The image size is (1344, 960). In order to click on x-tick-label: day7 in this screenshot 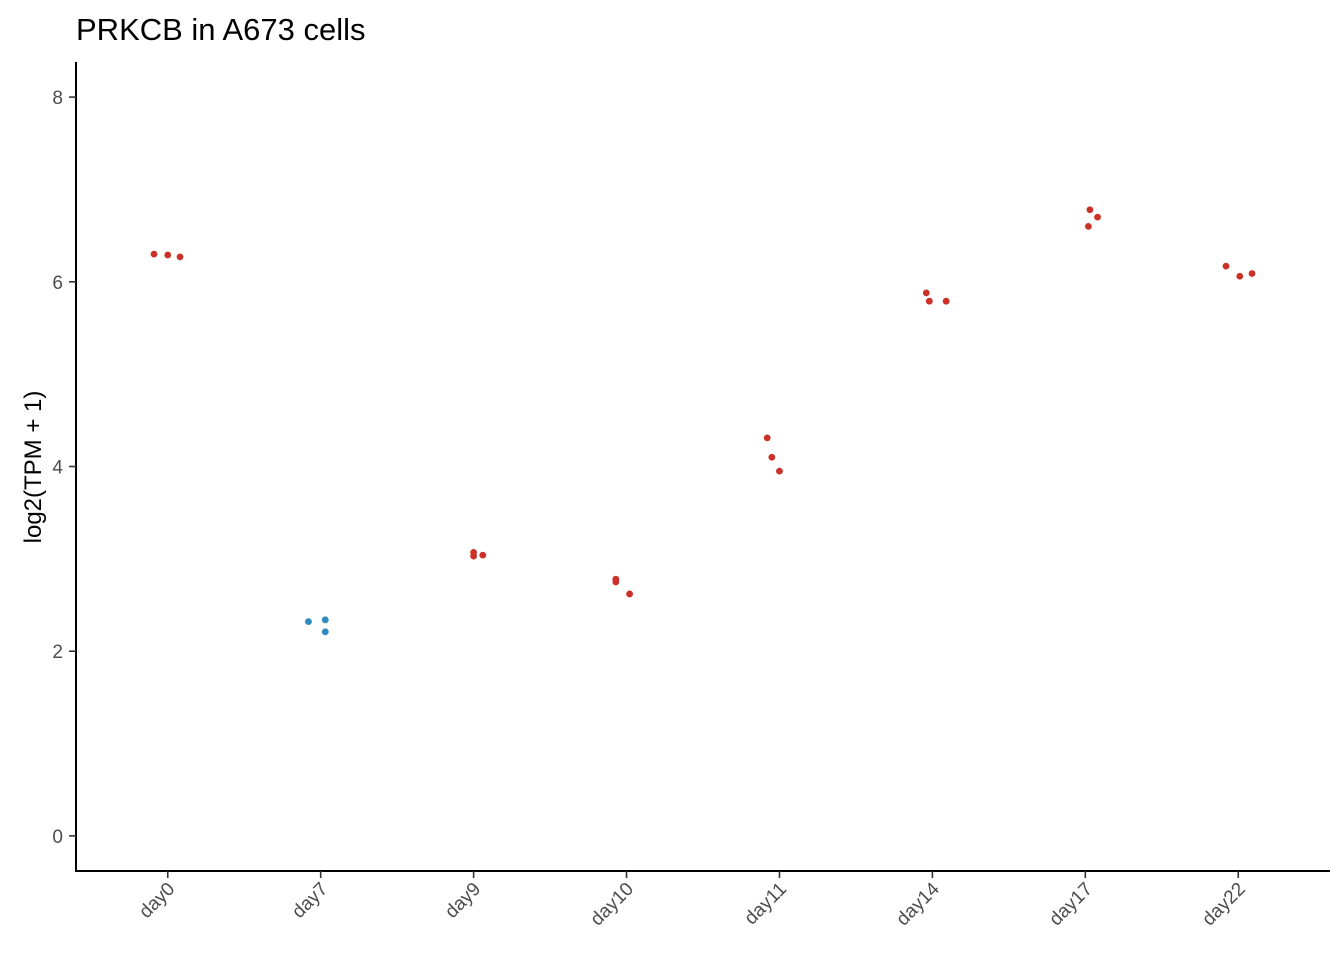, I will do `click(310, 901)`.